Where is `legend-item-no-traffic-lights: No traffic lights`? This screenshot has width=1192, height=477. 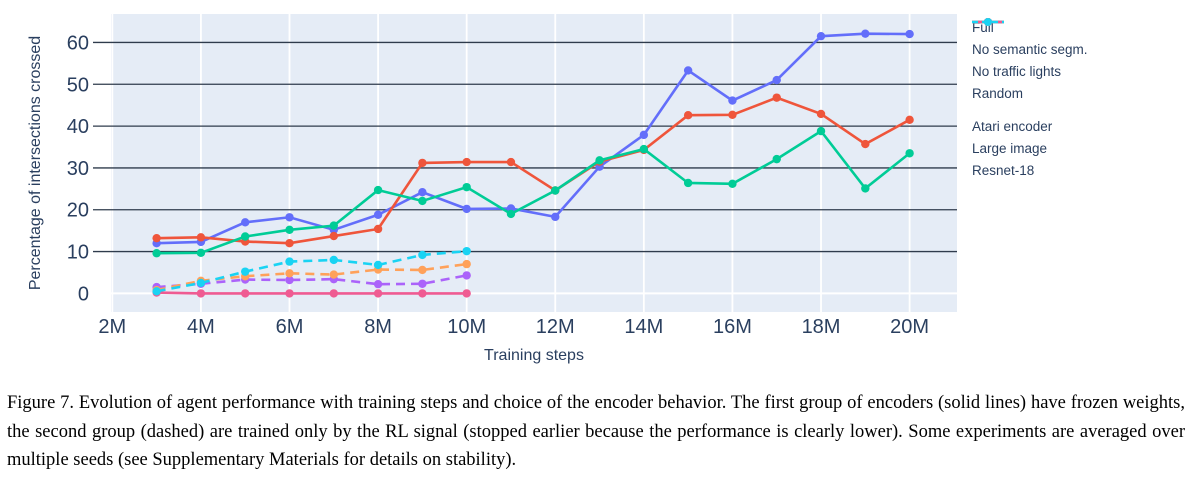
legend-item-no-traffic-lights: No traffic lights is located at coordinates (1030, 50).